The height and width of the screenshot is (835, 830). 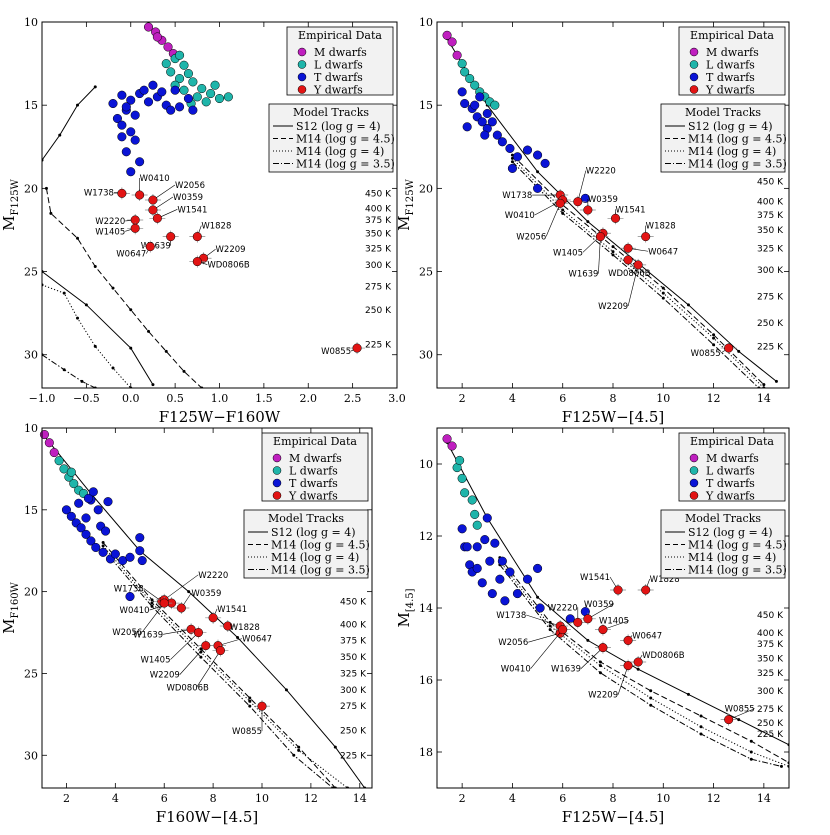 What do you see at coordinates (568, 253) in the screenshot?
I see `y-dwarf-label: W1405` at bounding box center [568, 253].